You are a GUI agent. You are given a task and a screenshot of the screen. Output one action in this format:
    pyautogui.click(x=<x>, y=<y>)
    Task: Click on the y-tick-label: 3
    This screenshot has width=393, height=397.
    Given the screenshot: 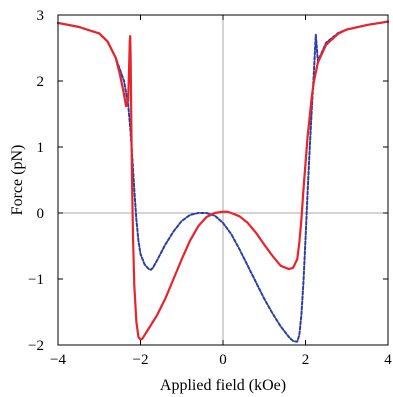 What is the action you would take?
    pyautogui.click(x=41, y=16)
    